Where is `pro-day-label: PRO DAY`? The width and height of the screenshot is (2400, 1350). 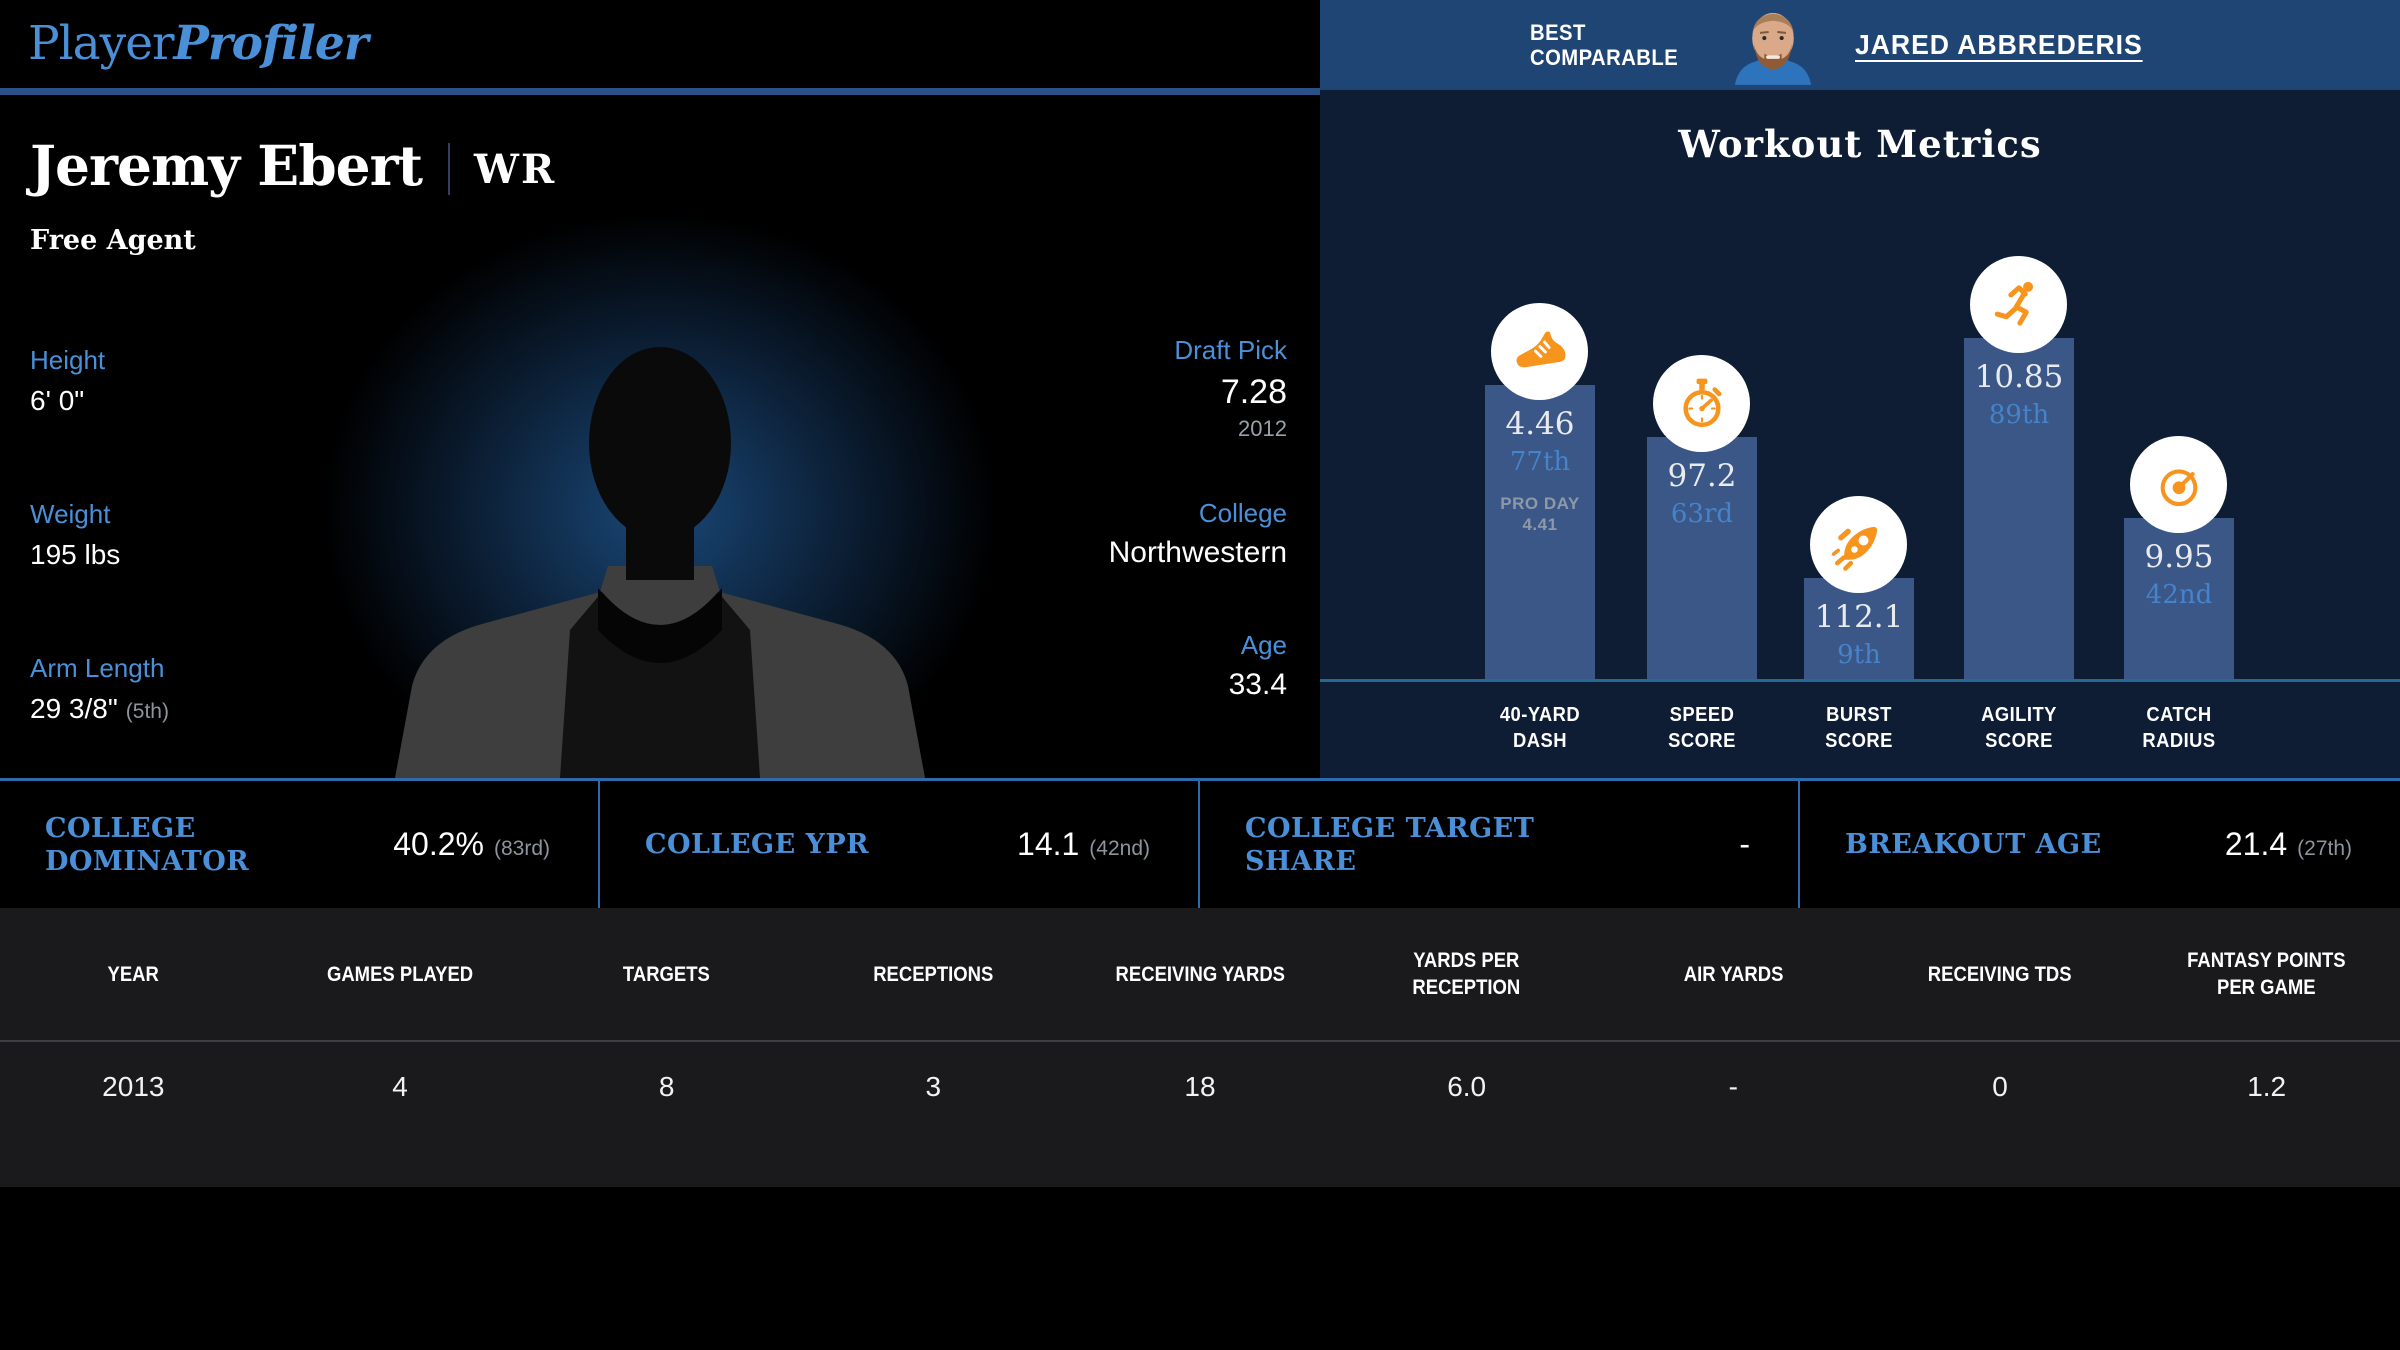
pro-day-label: PRO DAY is located at coordinates (1540, 503).